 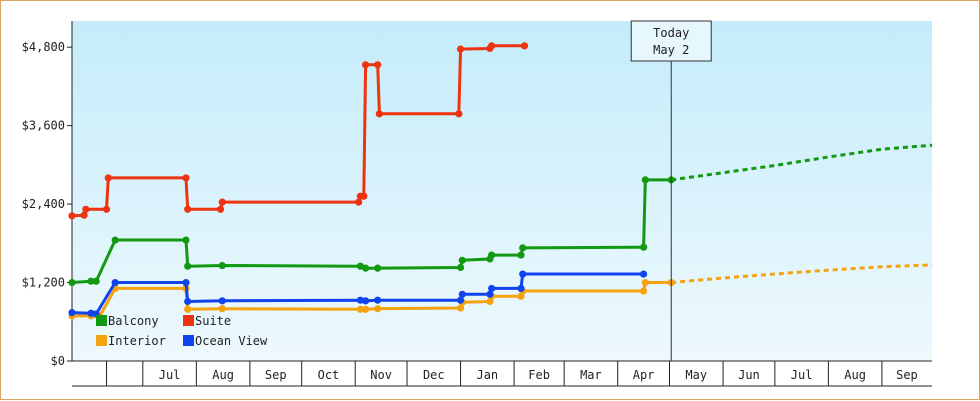 What do you see at coordinates (58, 361) in the screenshot?
I see `y-tick-label: $0` at bounding box center [58, 361].